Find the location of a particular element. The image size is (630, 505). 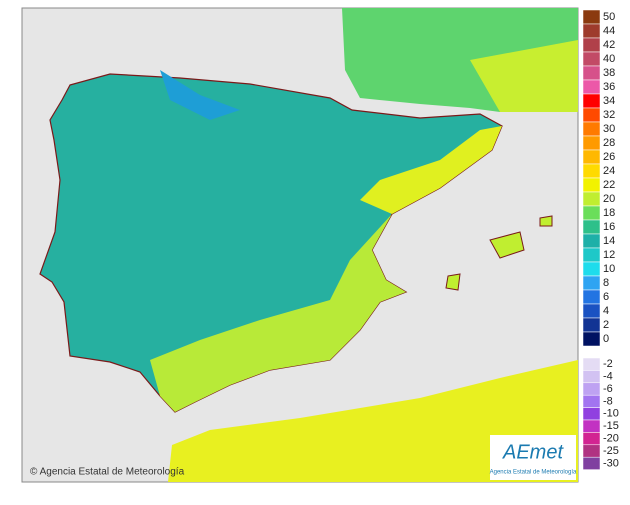

legend-label: 28 is located at coordinates (609, 143).